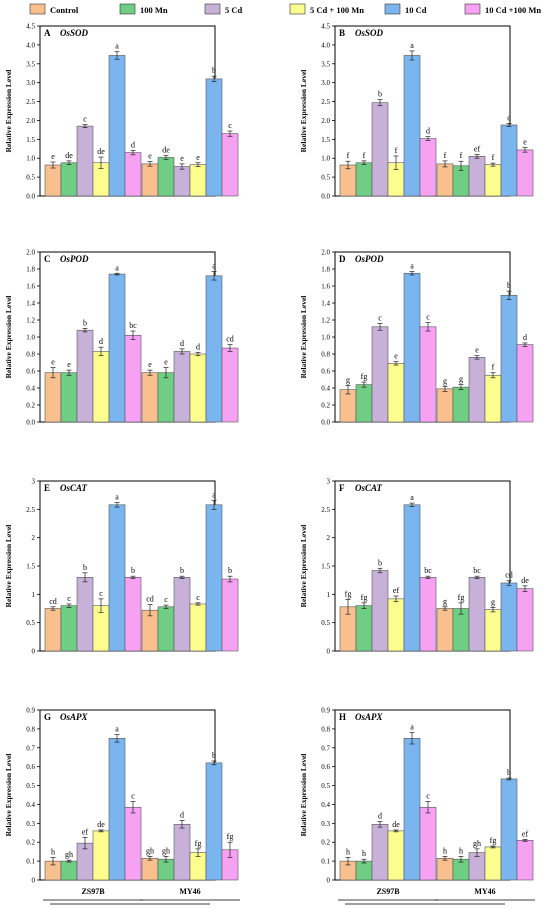  What do you see at coordinates (493, 367) in the screenshot?
I see `significance-letter: f` at bounding box center [493, 367].